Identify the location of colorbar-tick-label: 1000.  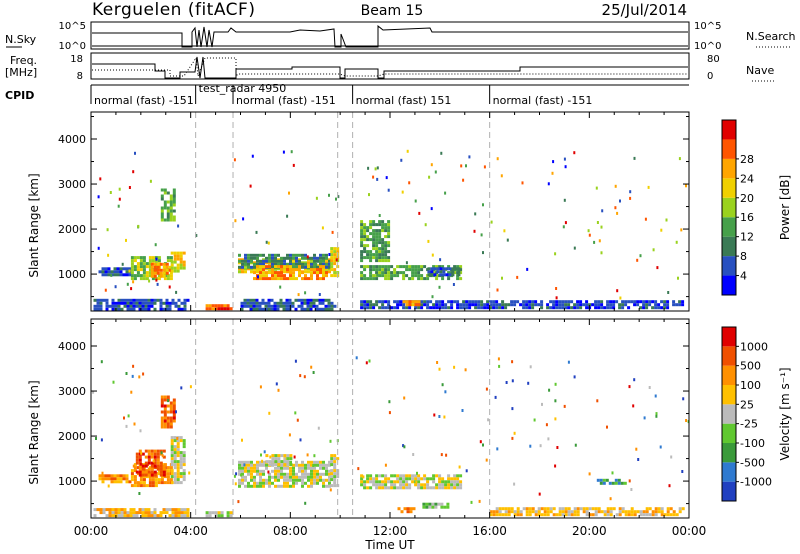
(754, 346).